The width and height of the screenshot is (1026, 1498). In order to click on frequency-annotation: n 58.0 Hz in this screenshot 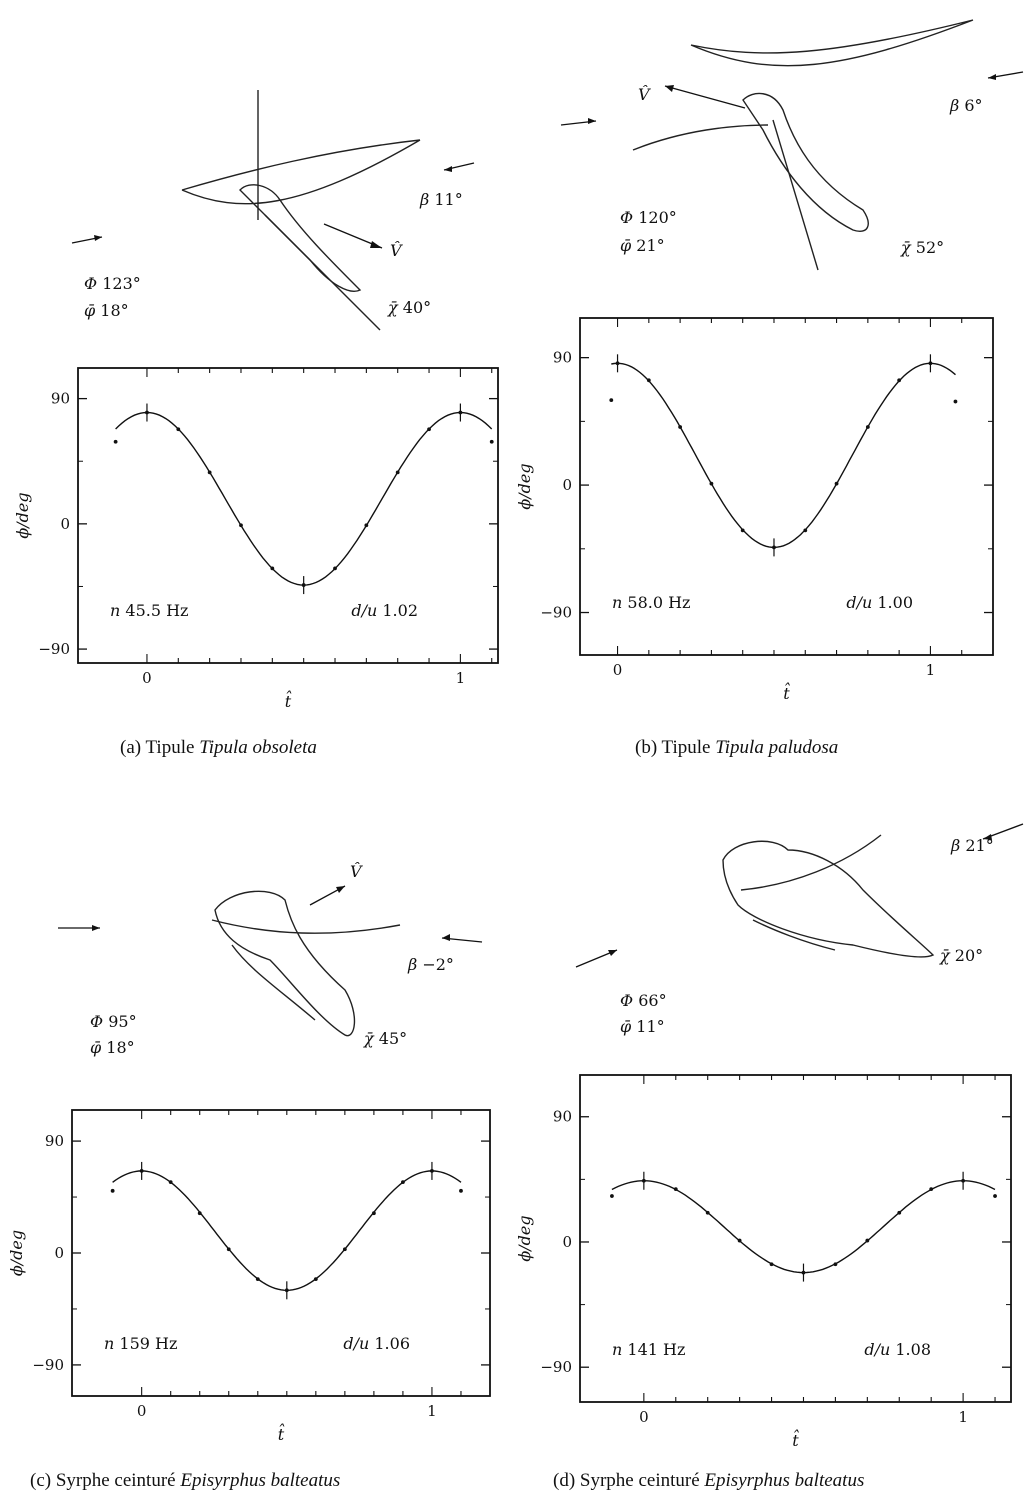, I will do `click(651, 602)`.